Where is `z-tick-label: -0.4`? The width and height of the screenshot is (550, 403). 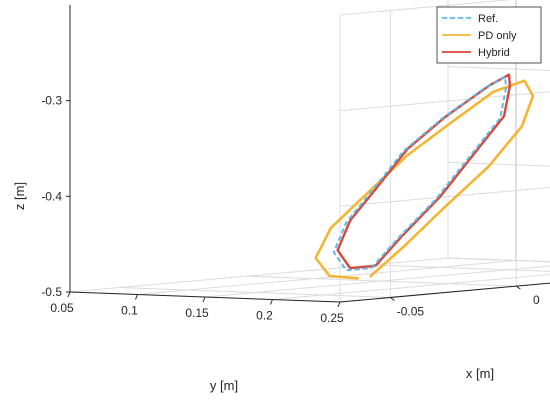
z-tick-label: -0.4 is located at coordinates (51, 196).